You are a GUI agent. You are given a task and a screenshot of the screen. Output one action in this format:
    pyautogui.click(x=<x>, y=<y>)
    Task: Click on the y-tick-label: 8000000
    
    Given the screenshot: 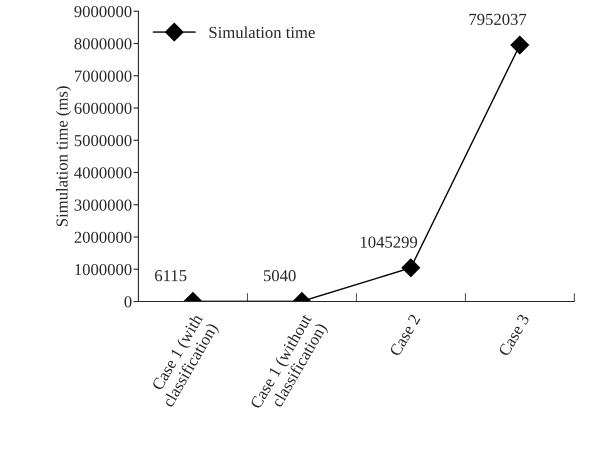 What is the action you would take?
    pyautogui.click(x=103, y=44)
    